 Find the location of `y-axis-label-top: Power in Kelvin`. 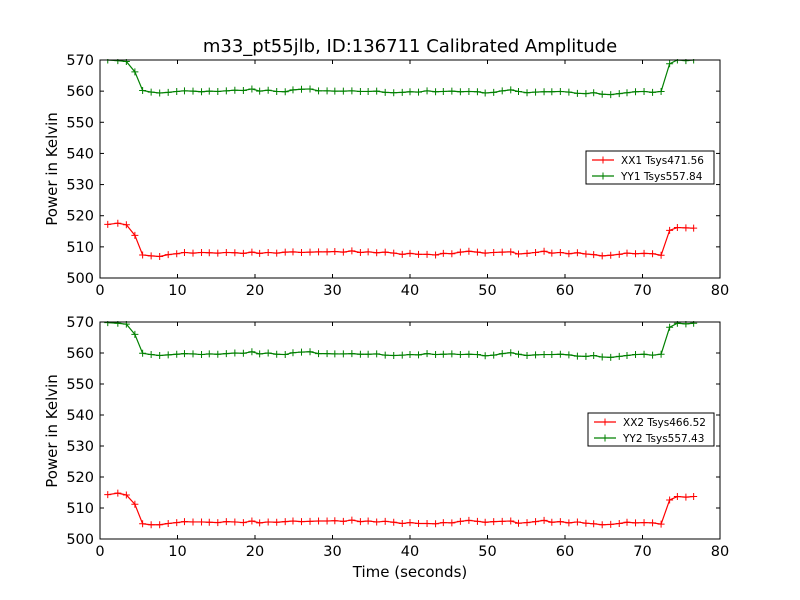

y-axis-label-top: Power in Kelvin is located at coordinates (52, 169).